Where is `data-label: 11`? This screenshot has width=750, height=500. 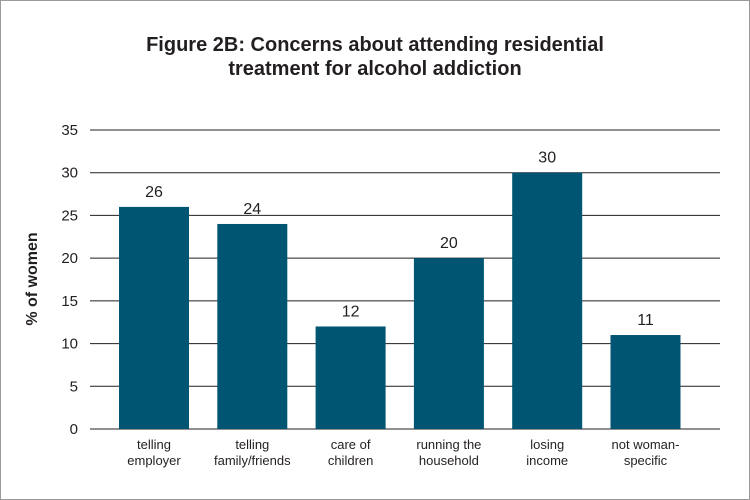
data-label: 11 is located at coordinates (645, 320).